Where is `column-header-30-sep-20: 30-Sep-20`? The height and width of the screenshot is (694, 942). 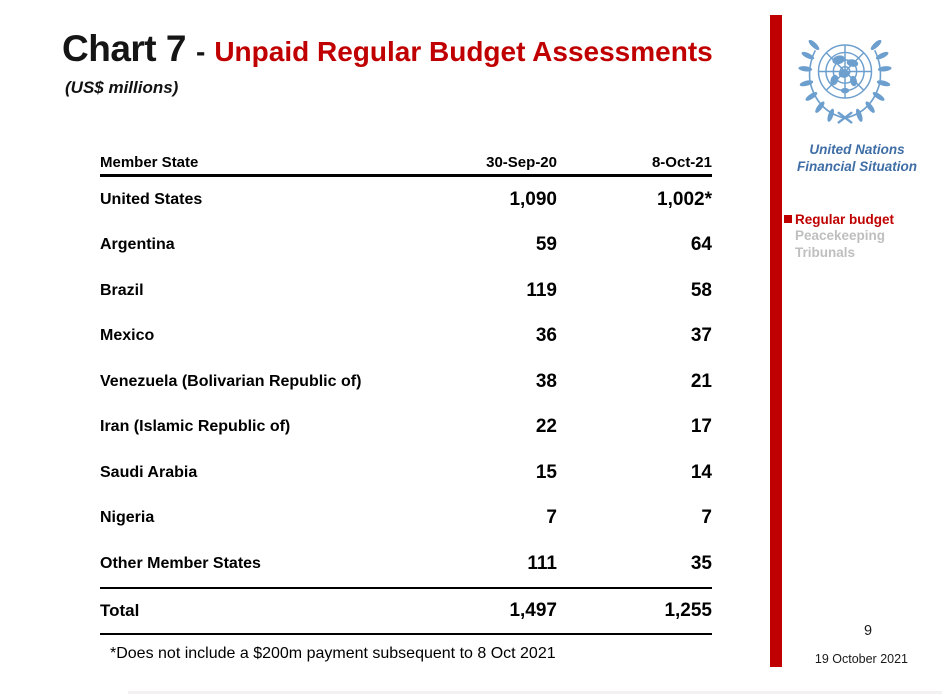
column-header-30-sep-20: 30-Sep-20 is located at coordinates (521, 162).